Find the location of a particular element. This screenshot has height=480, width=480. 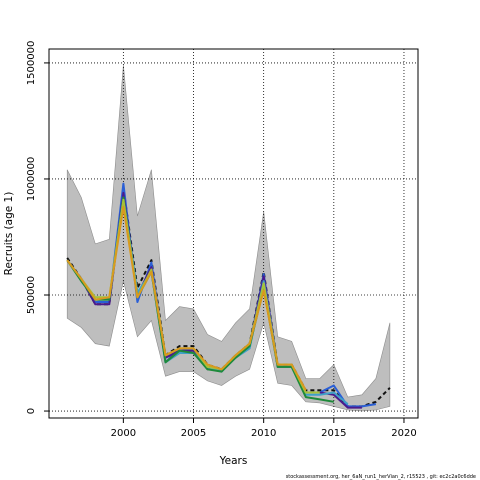

x-tick-label: 2015 is located at coordinates (333, 433).